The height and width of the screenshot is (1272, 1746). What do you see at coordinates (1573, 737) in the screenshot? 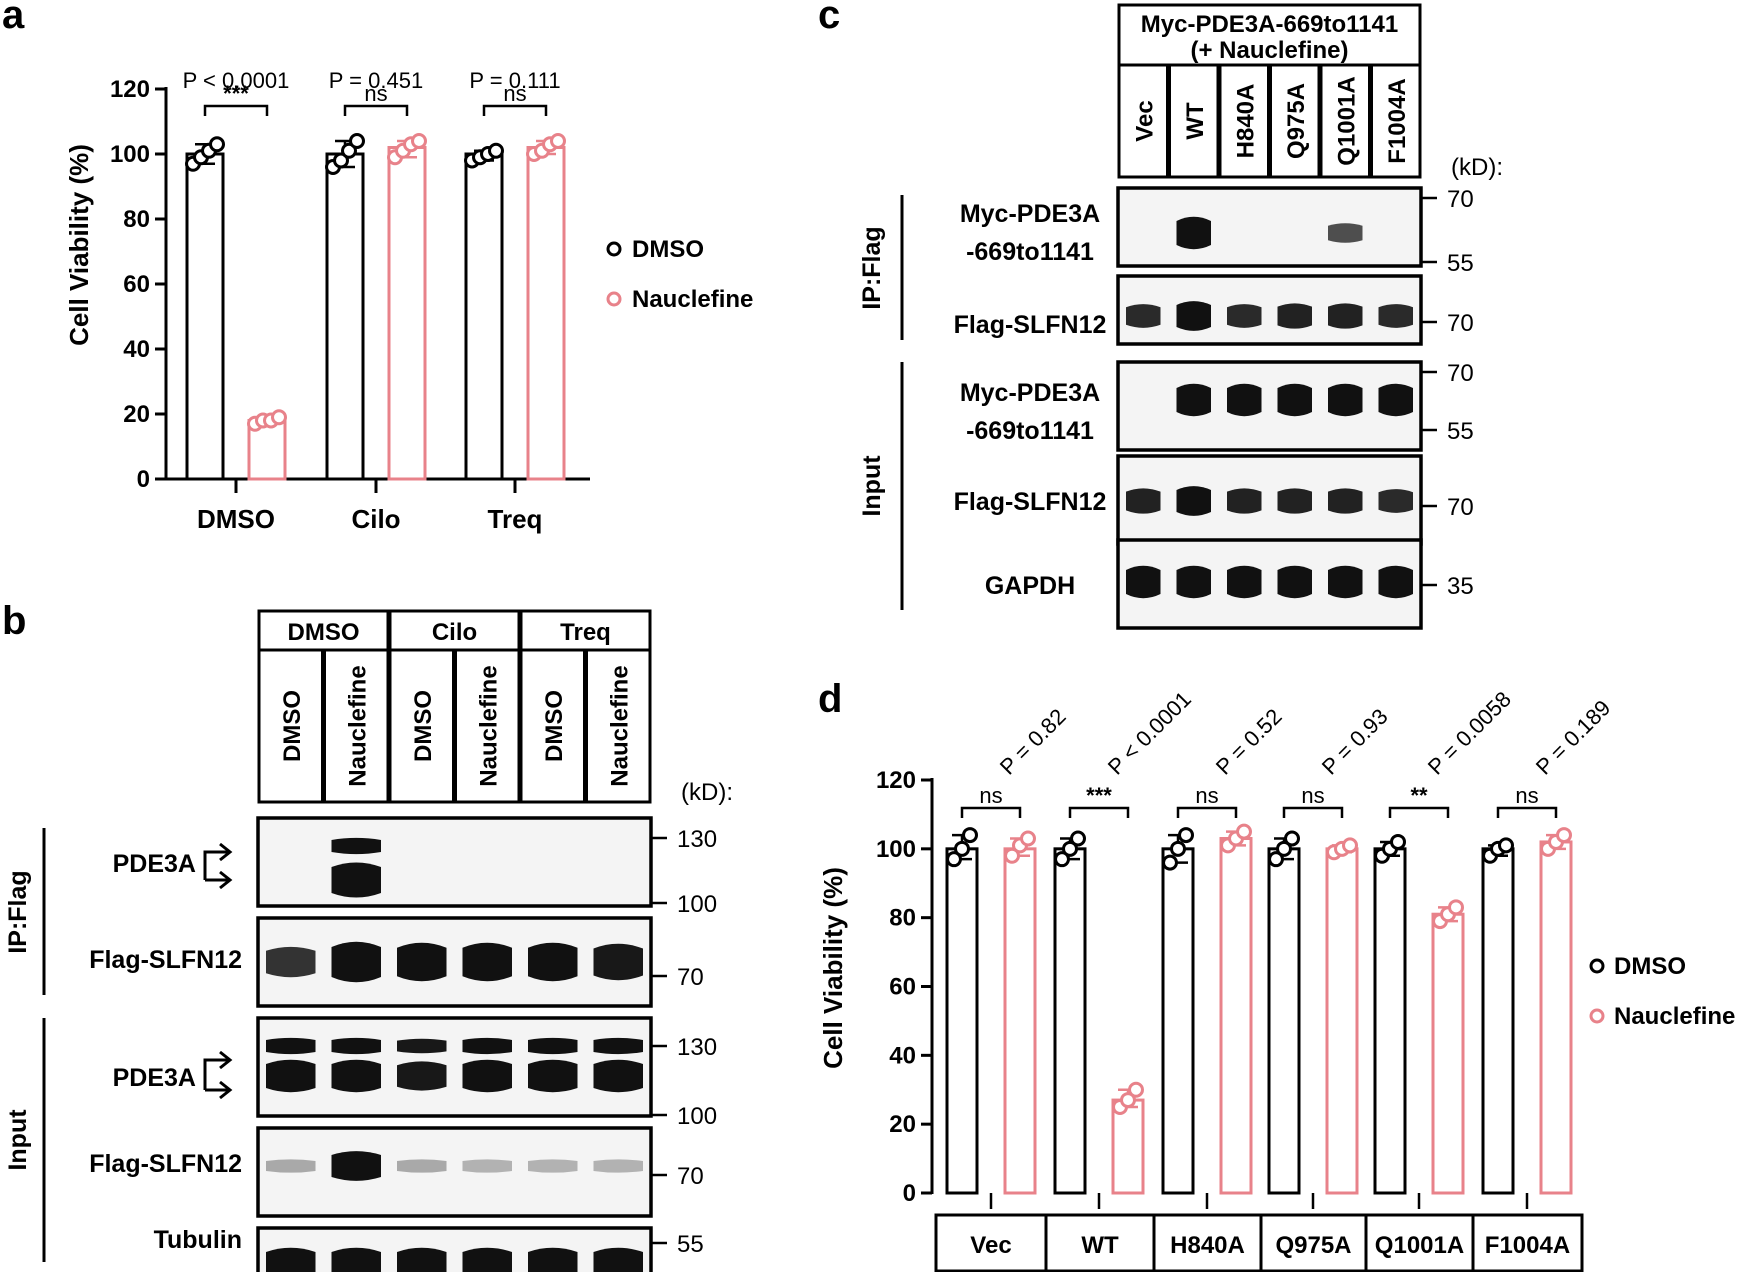
I see `p-value: P = 0.189` at bounding box center [1573, 737].